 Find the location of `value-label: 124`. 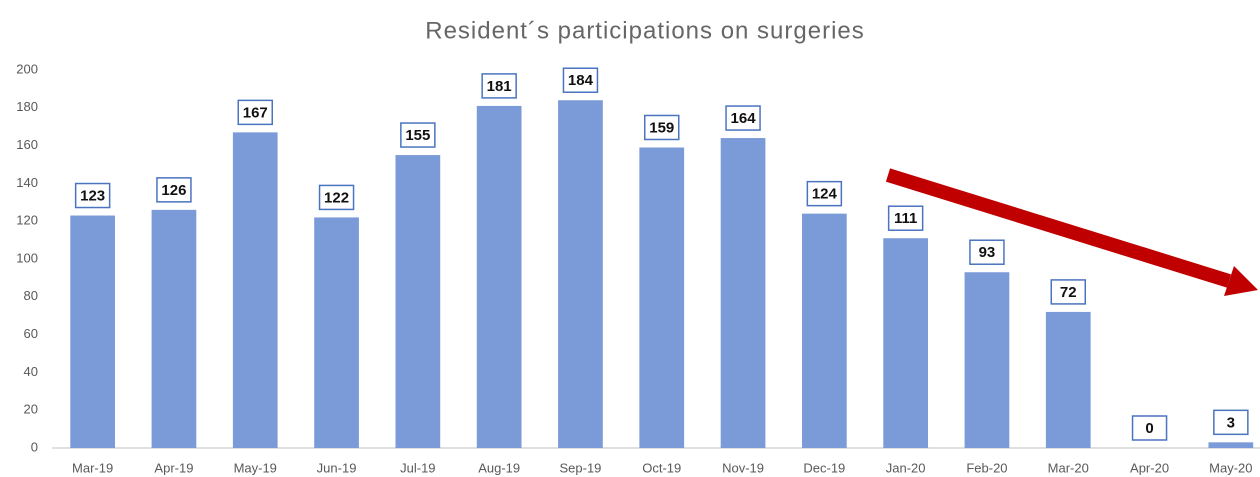

value-label: 124 is located at coordinates (825, 194).